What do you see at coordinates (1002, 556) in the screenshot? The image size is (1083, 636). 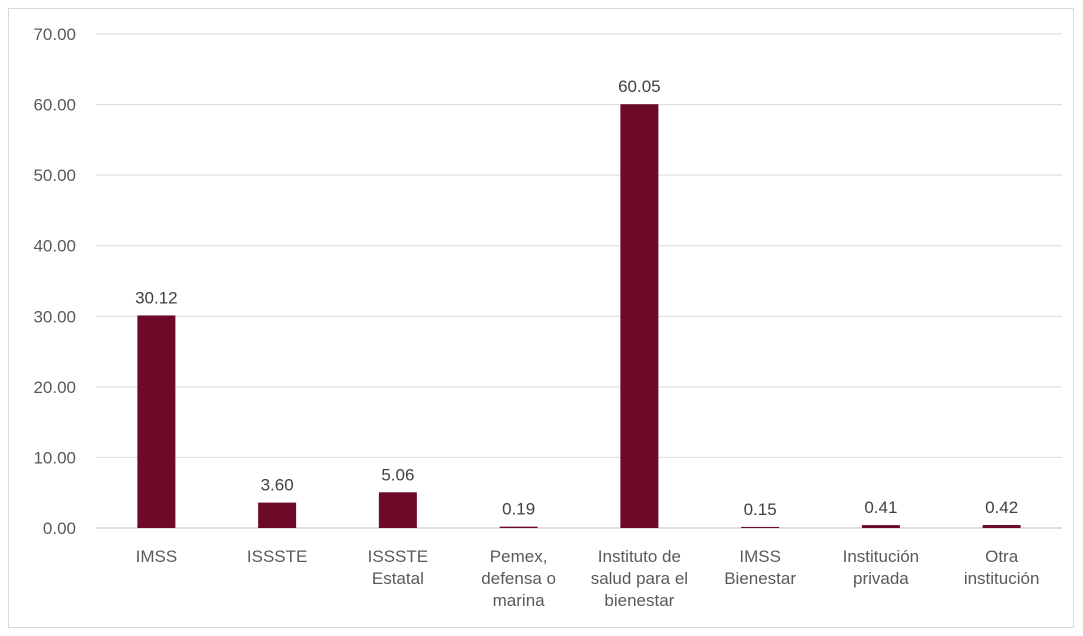 I see `x-tick-label: Otra` at bounding box center [1002, 556].